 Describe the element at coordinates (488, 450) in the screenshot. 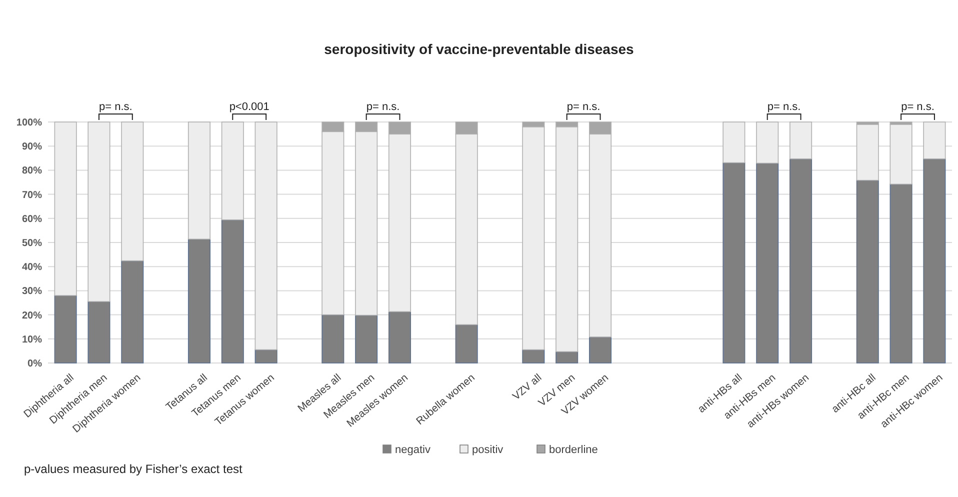

I see `legend-label: positiv` at that location.